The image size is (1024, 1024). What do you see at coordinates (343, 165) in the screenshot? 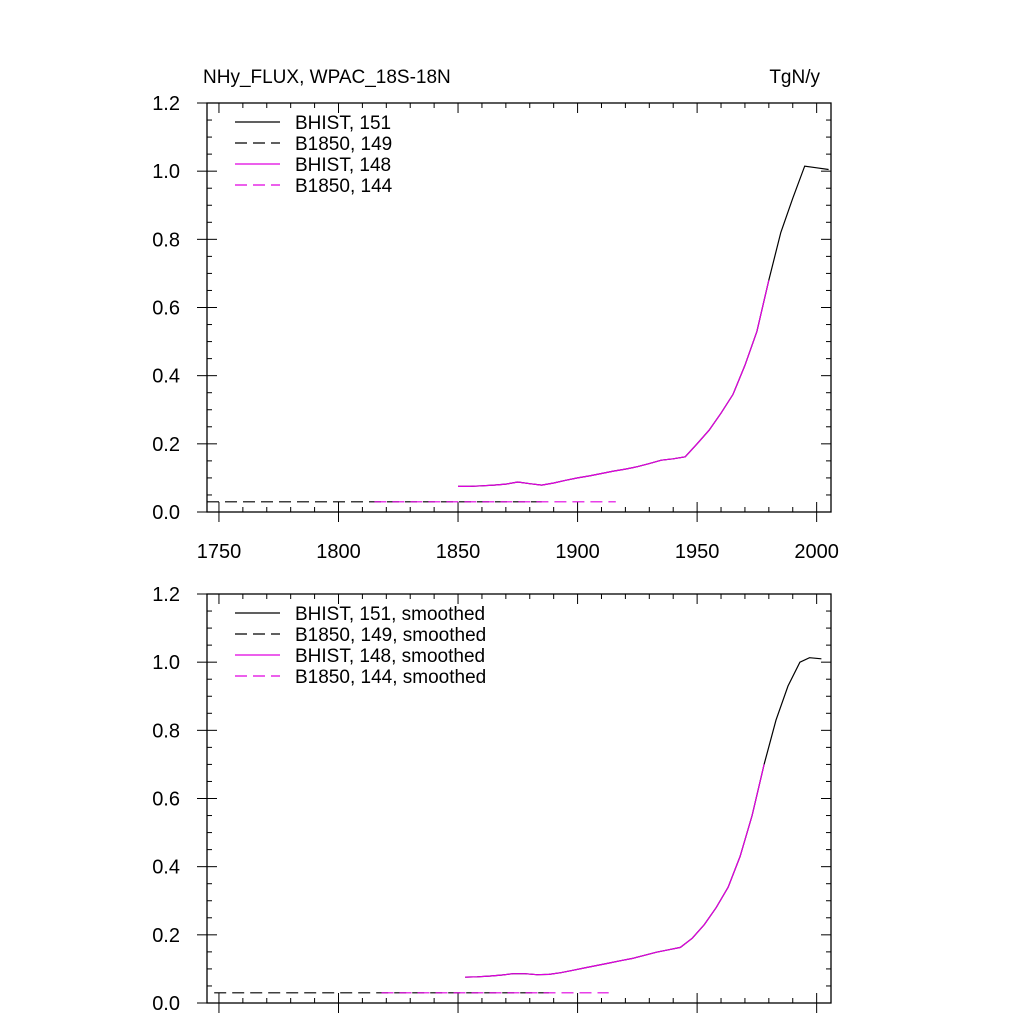
I see `legend-label-2: BHIST, 148` at bounding box center [343, 165].